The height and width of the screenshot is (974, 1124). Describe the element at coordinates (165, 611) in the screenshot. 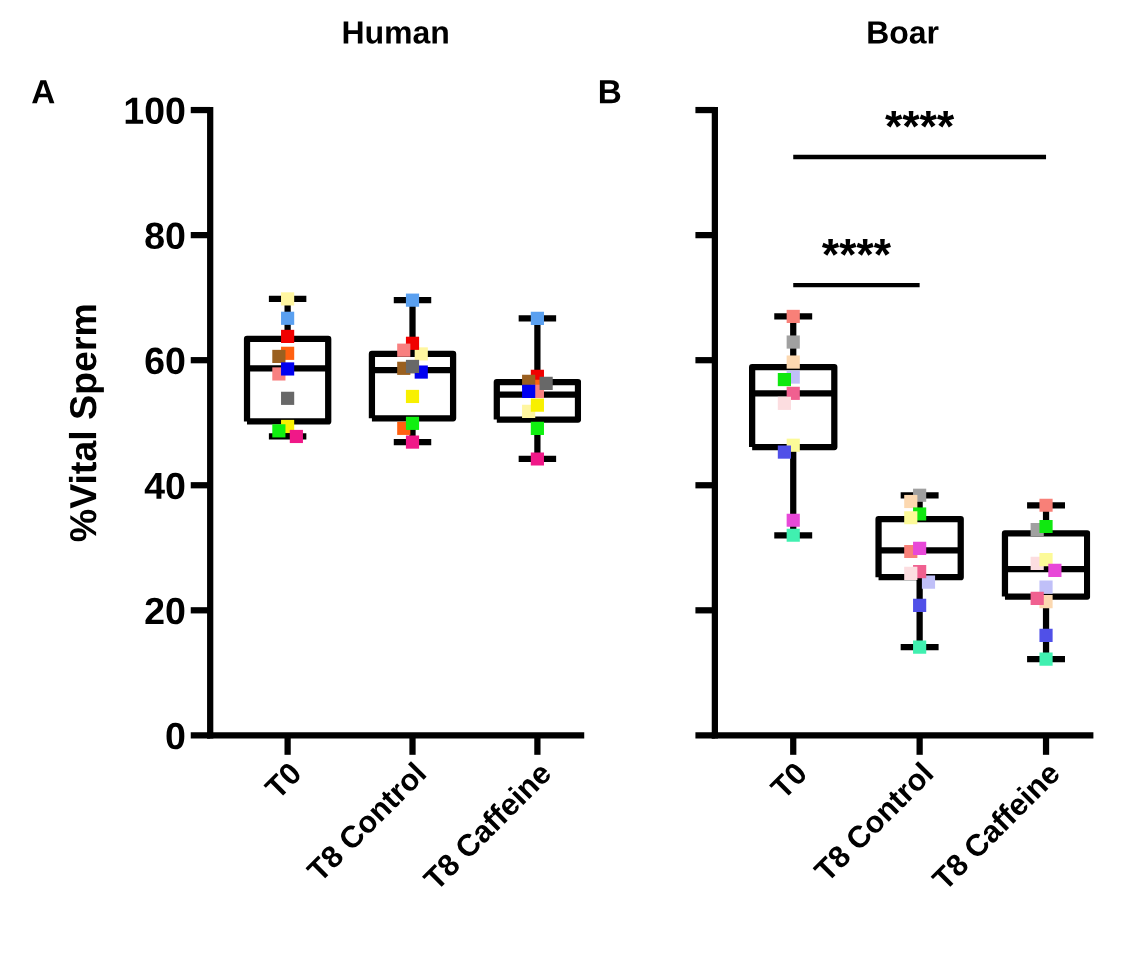

I see `y-tick-label: 20` at that location.